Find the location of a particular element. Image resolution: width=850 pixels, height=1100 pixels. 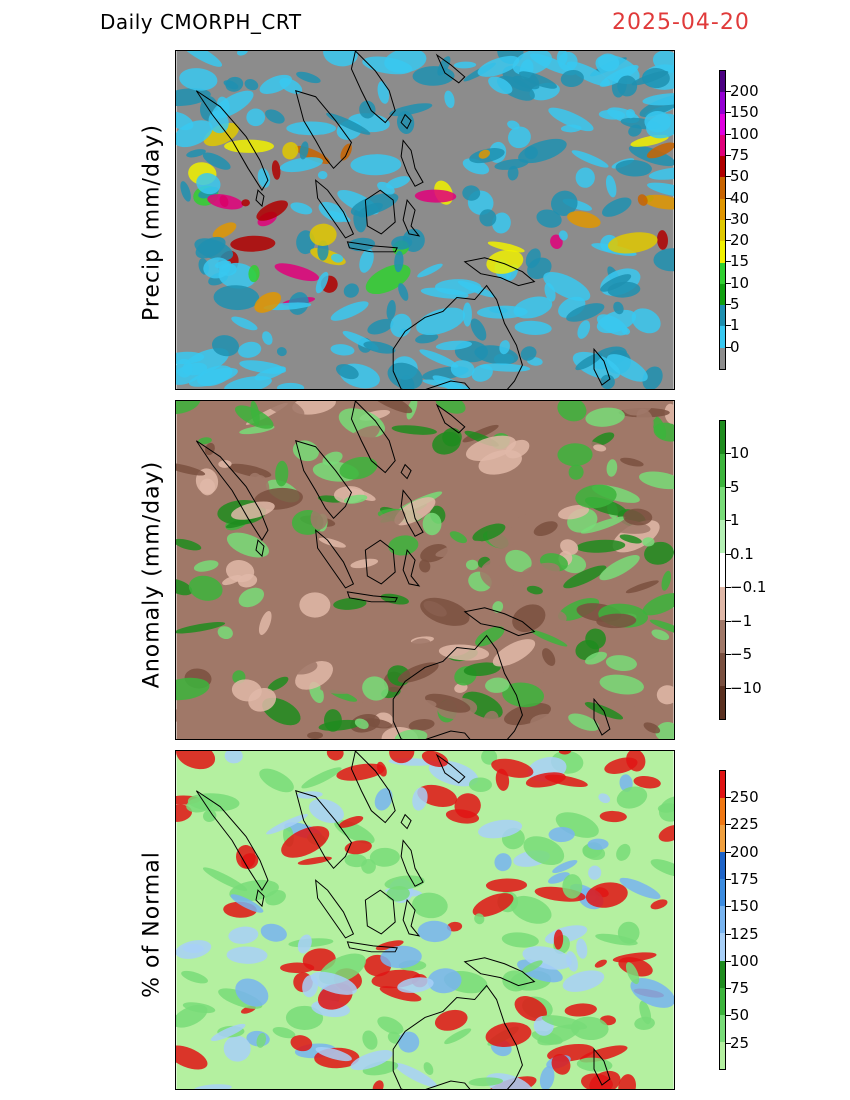

colorbar-tick-label: −10 is located at coordinates (746, 687).